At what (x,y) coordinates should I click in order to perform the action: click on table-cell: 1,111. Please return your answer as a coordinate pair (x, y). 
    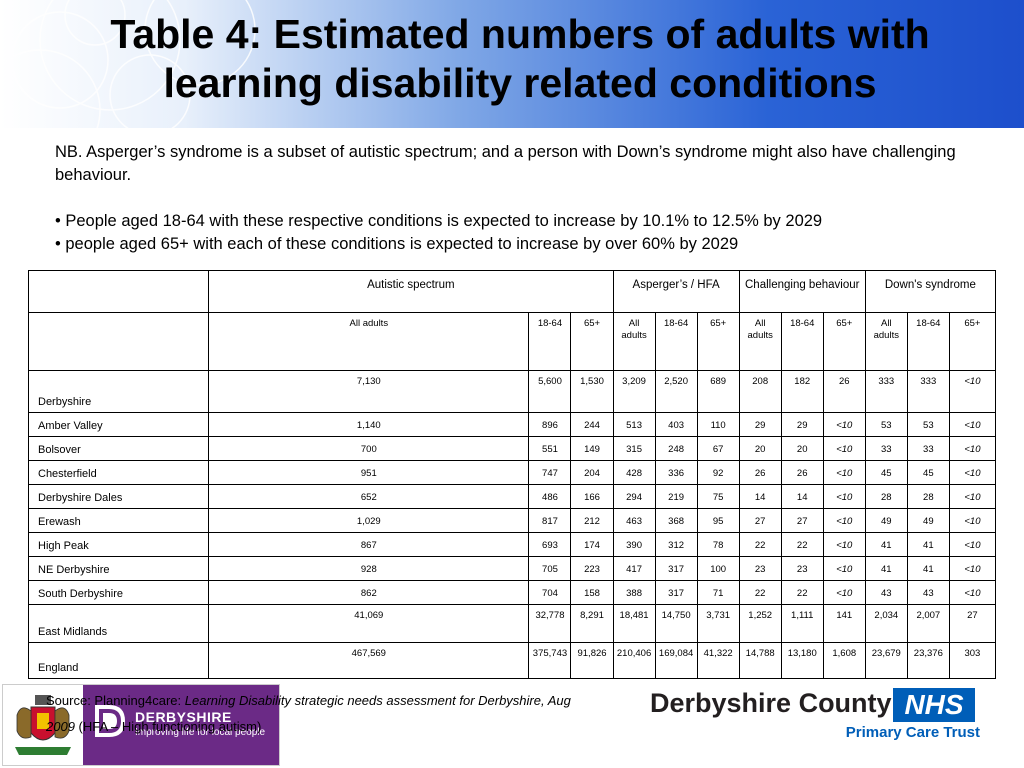
    Looking at the image, I should click on (802, 623).